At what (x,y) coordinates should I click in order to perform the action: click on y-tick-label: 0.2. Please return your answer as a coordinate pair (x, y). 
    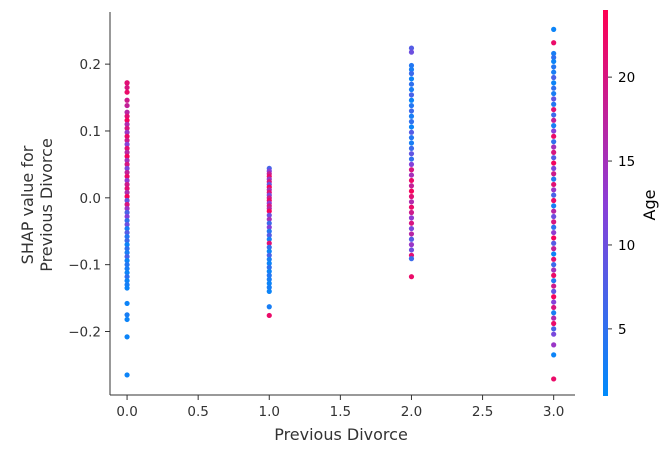
    Looking at the image, I should click on (90, 65).